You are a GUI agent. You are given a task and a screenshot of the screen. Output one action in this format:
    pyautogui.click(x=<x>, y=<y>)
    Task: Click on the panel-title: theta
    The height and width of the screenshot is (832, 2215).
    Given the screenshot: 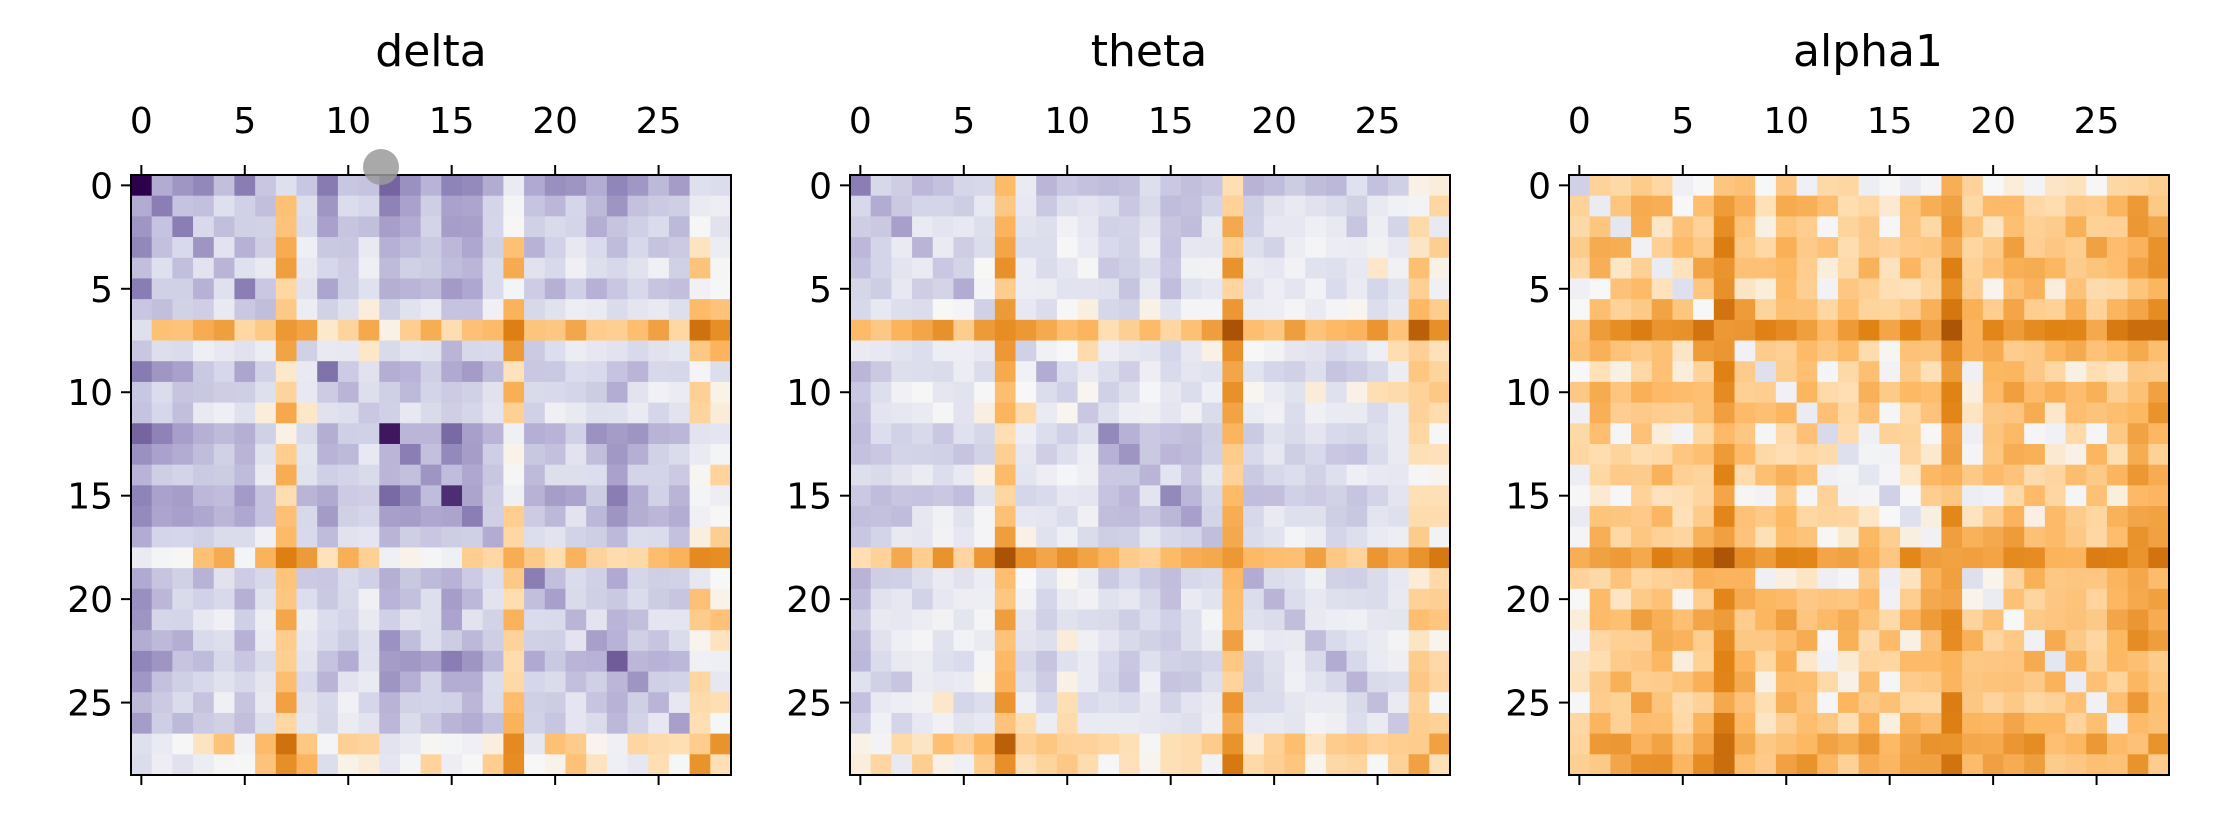 What is the action you would take?
    pyautogui.click(x=1149, y=51)
    